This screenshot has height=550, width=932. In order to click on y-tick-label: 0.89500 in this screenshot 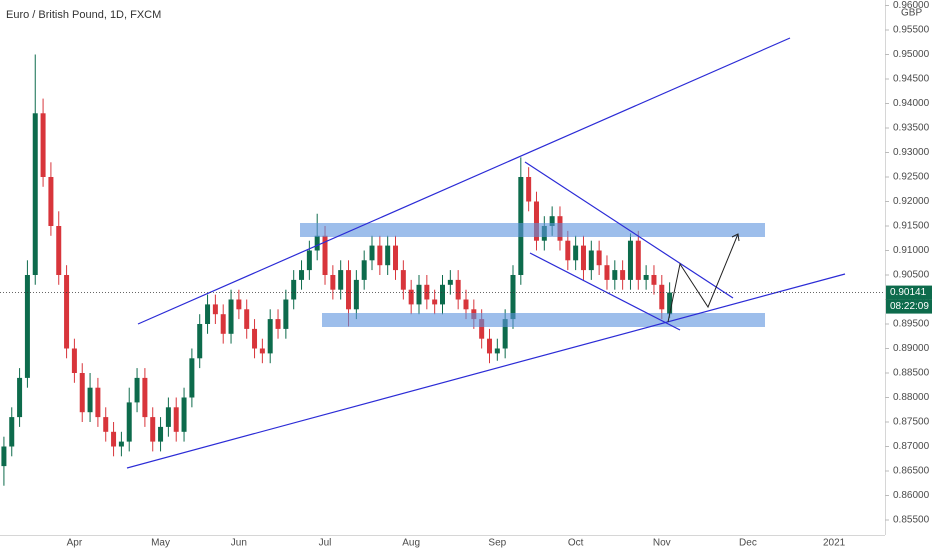, I will do `click(911, 324)`.